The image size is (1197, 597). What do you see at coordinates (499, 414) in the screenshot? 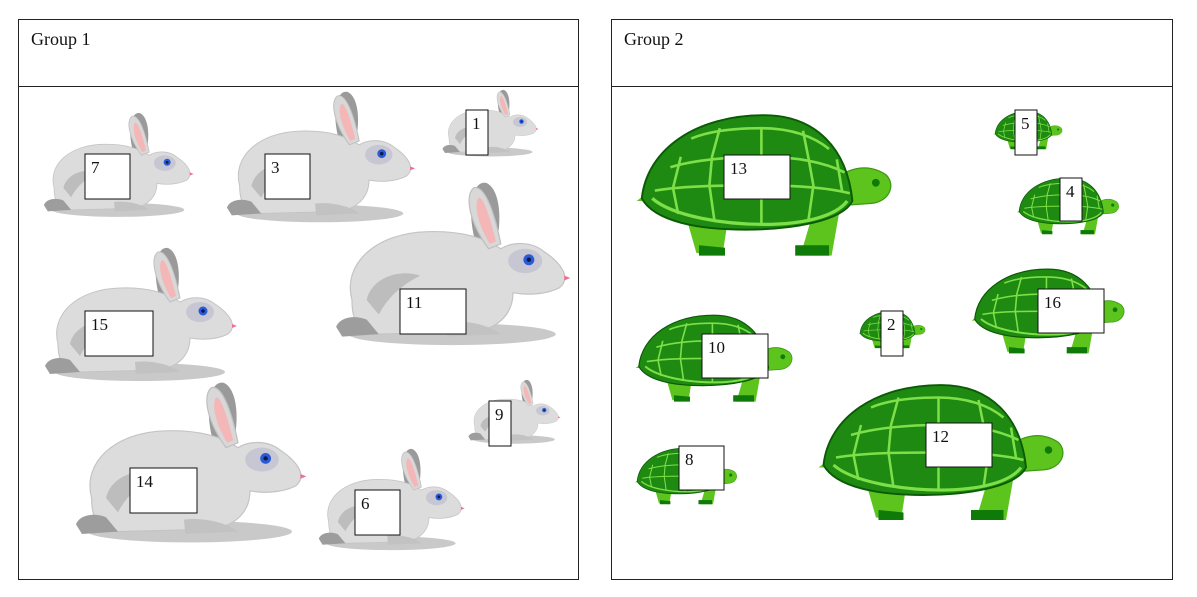
I see `label-number: 9` at bounding box center [499, 414].